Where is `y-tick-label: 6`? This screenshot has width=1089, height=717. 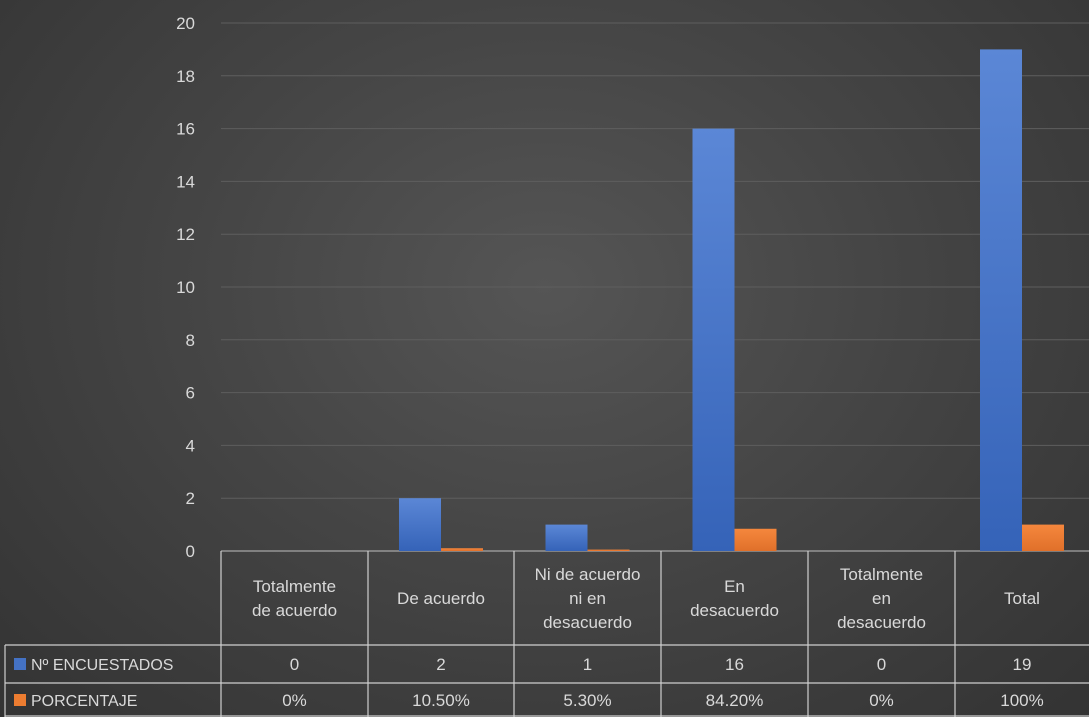
y-tick-label: 6 is located at coordinates (190, 393).